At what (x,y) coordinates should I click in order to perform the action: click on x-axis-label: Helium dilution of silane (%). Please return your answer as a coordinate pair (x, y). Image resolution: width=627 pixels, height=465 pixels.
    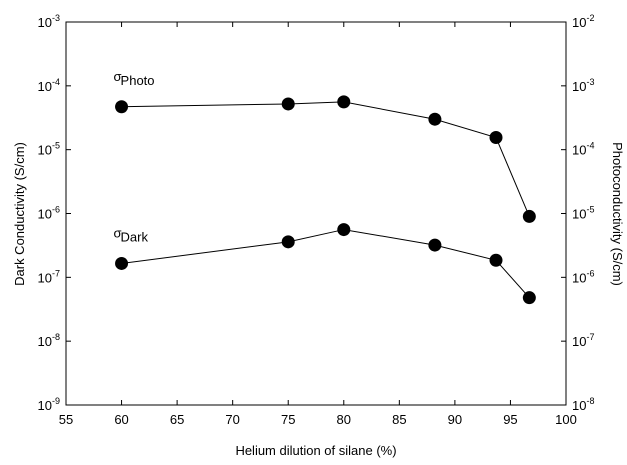
    Looking at the image, I should click on (315, 450).